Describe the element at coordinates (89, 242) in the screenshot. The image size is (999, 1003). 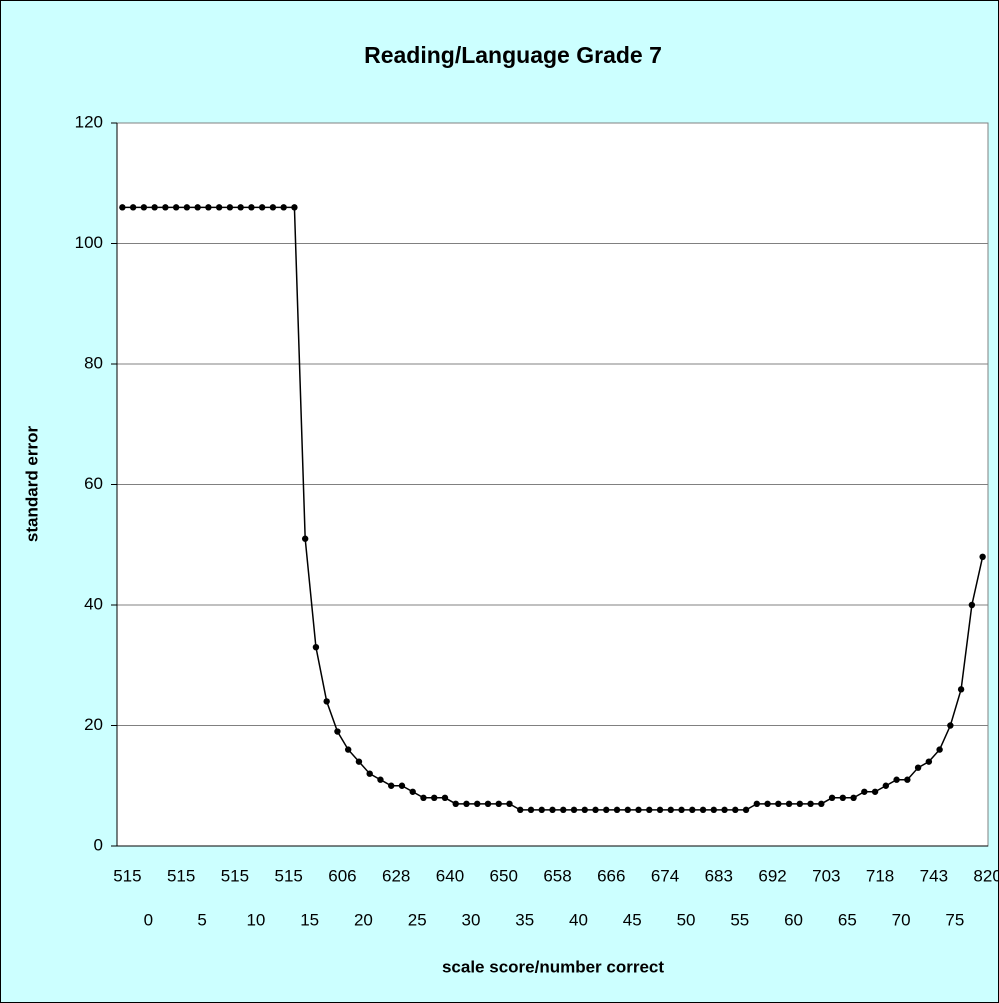
I see `y-tick-label: 100` at that location.